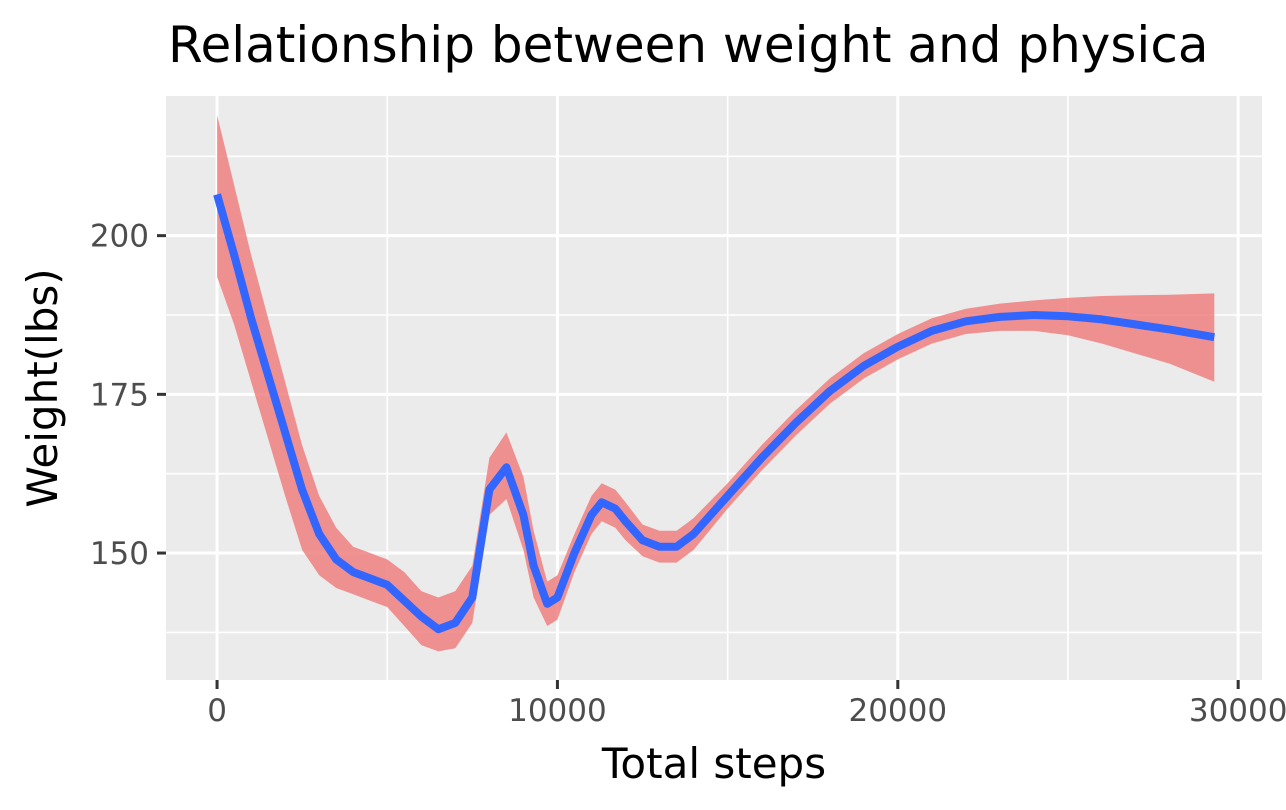 The height and width of the screenshot is (810, 1286). Describe the element at coordinates (119, 554) in the screenshot. I see `y-tick-label: 150` at that location.